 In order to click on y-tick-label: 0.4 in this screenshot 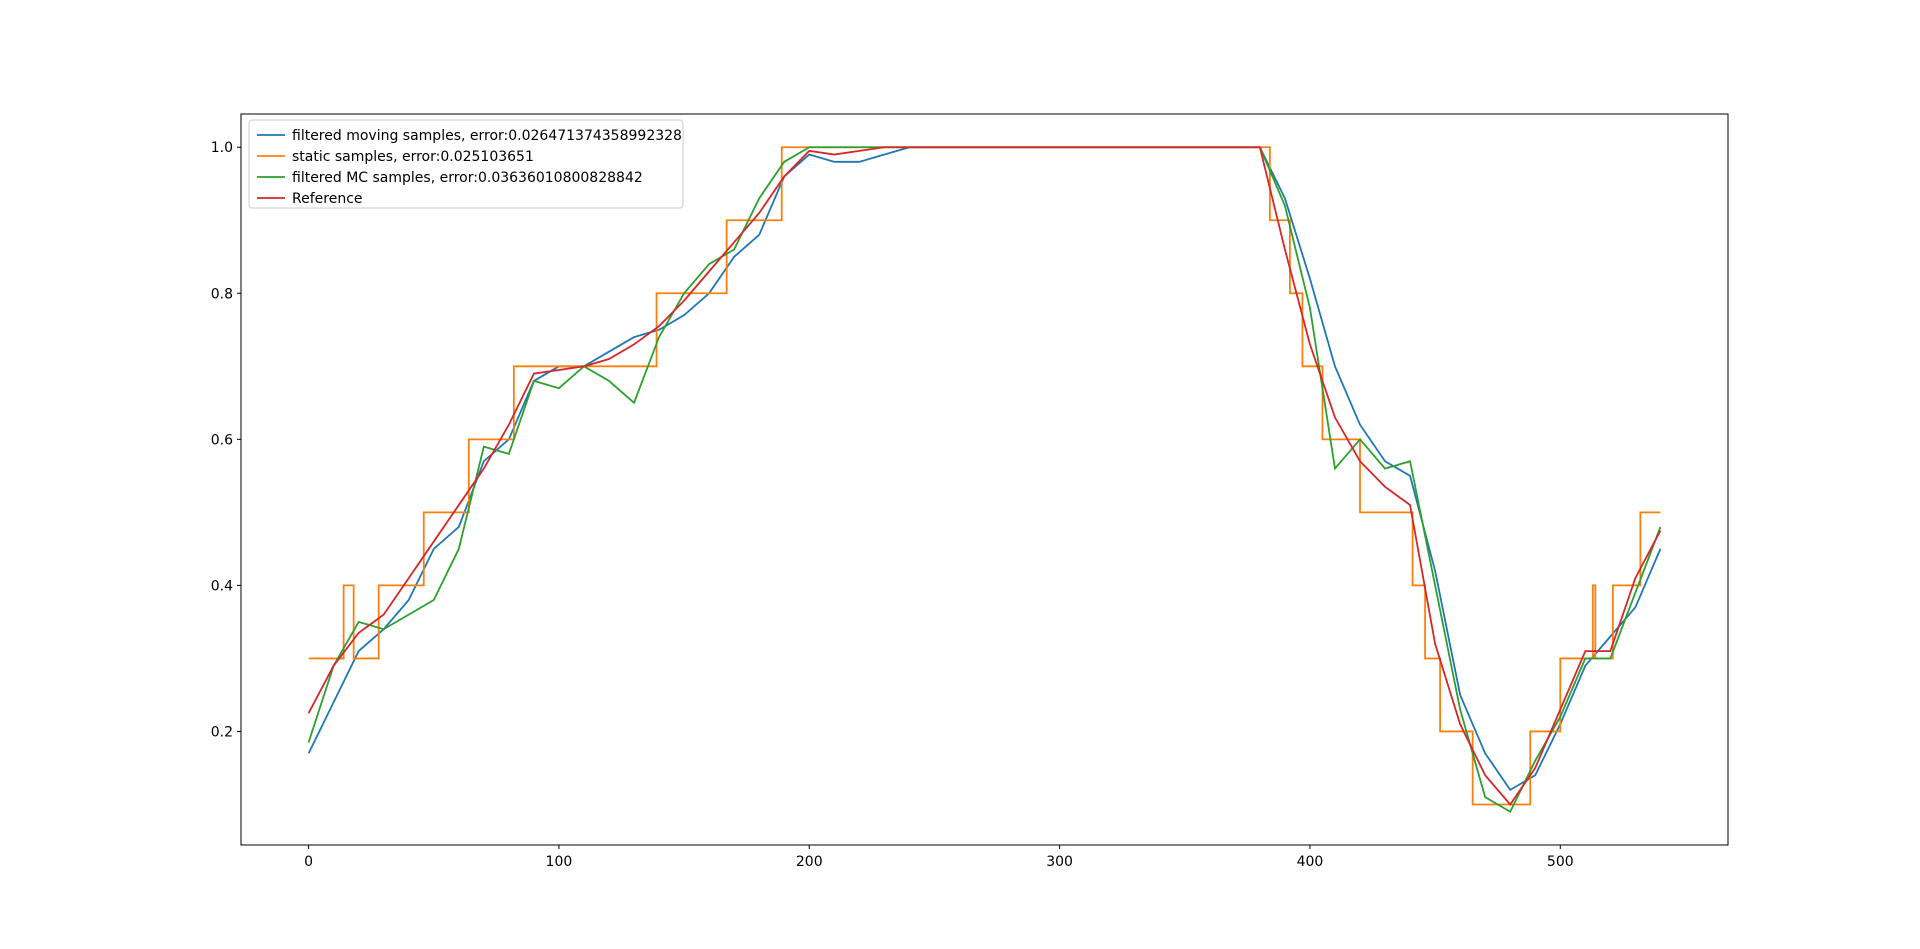, I will do `click(222, 586)`.